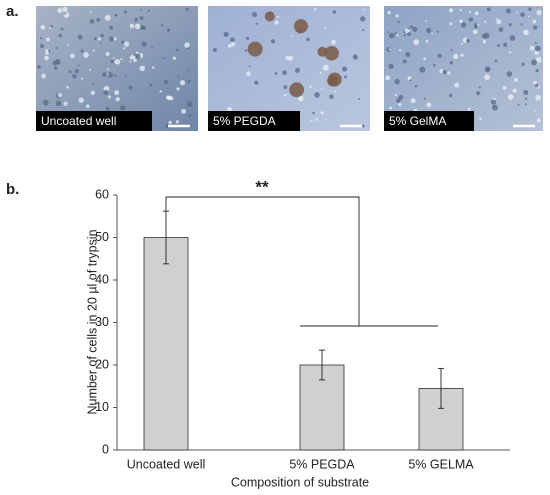 This screenshot has height=495, width=550. I want to click on bar, so click(166, 344).